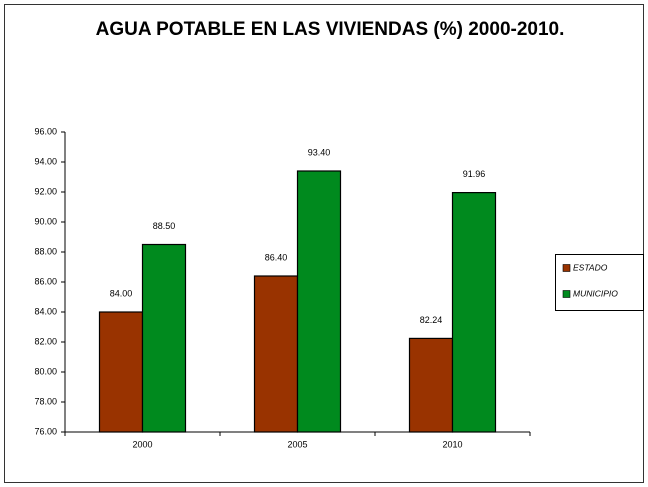 This screenshot has height=487, width=648. Describe the element at coordinates (142, 444) in the screenshot. I see `x-tick-label: 2000` at that location.